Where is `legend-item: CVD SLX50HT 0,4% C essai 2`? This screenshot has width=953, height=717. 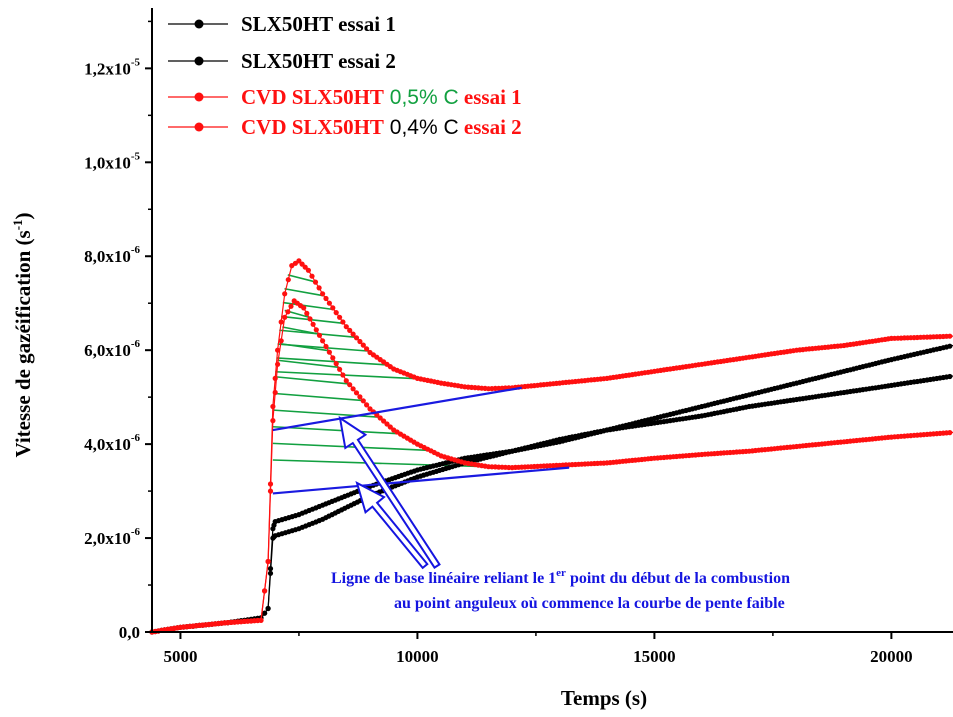
legend-item: CVD SLX50HT 0,4% C essai 2 is located at coordinates (345, 127).